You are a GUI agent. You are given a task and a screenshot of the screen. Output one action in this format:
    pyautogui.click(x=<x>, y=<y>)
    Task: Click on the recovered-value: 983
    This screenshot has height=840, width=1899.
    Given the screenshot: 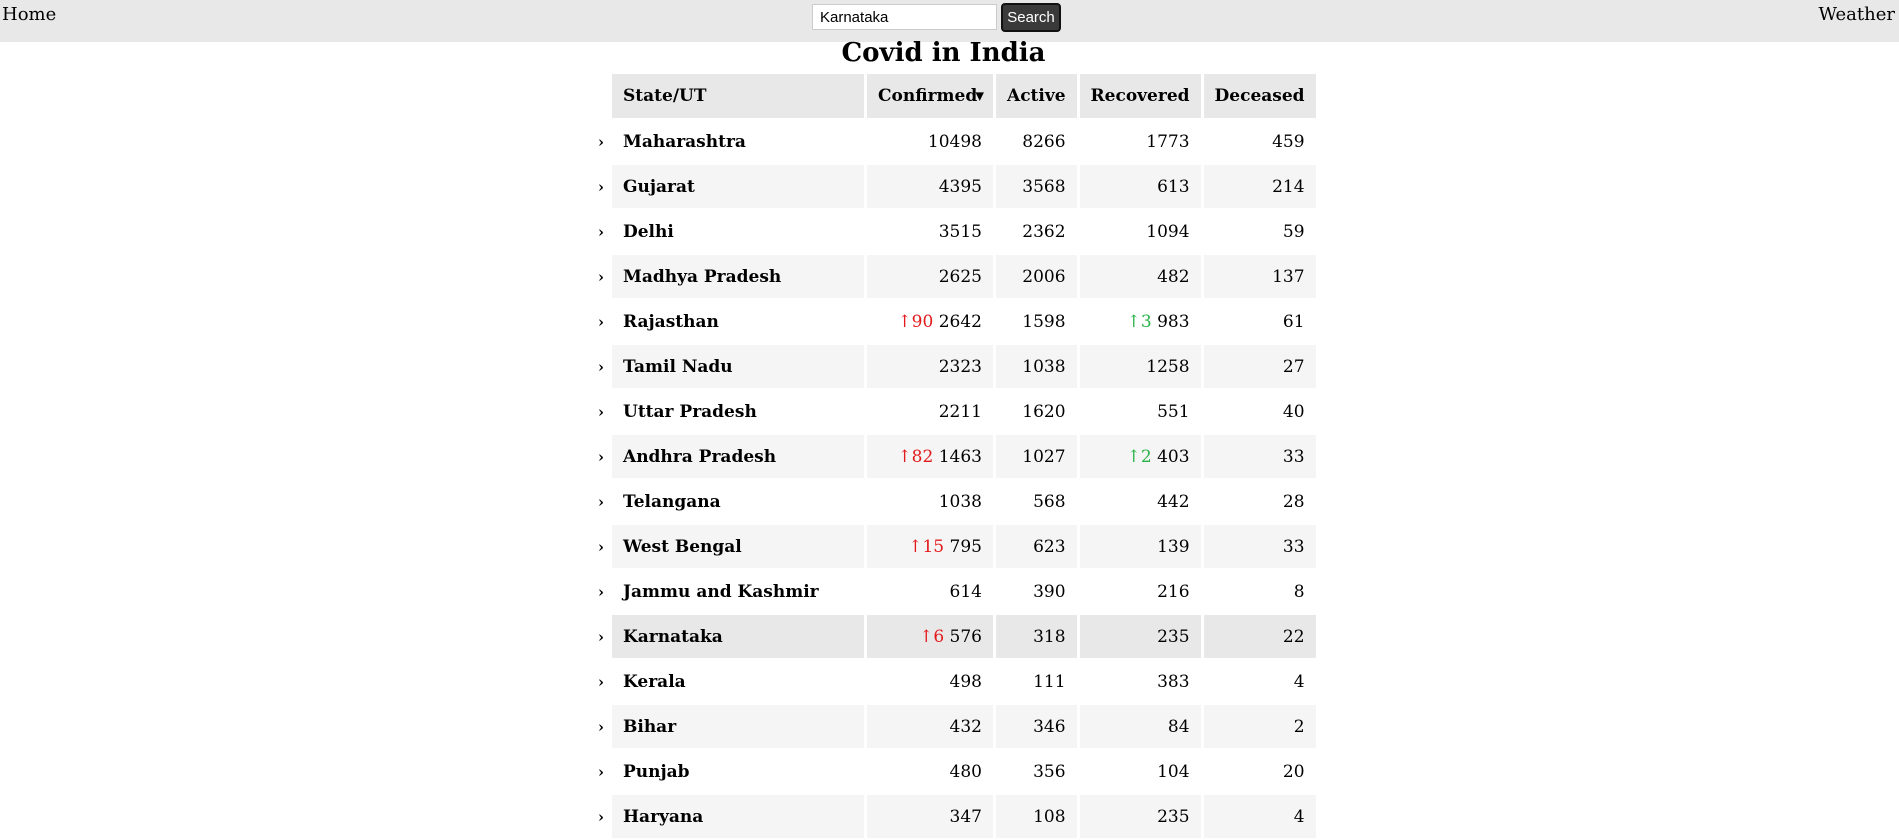 What is the action you would take?
    pyautogui.click(x=1173, y=321)
    